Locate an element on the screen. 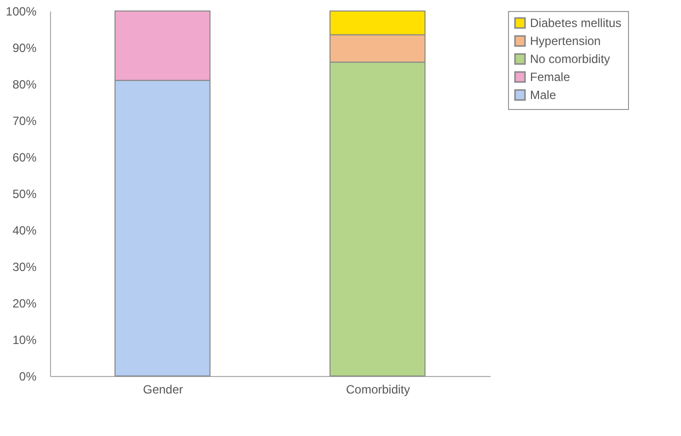 This screenshot has height=436, width=681. y-tick-label: 40% is located at coordinates (24, 231).